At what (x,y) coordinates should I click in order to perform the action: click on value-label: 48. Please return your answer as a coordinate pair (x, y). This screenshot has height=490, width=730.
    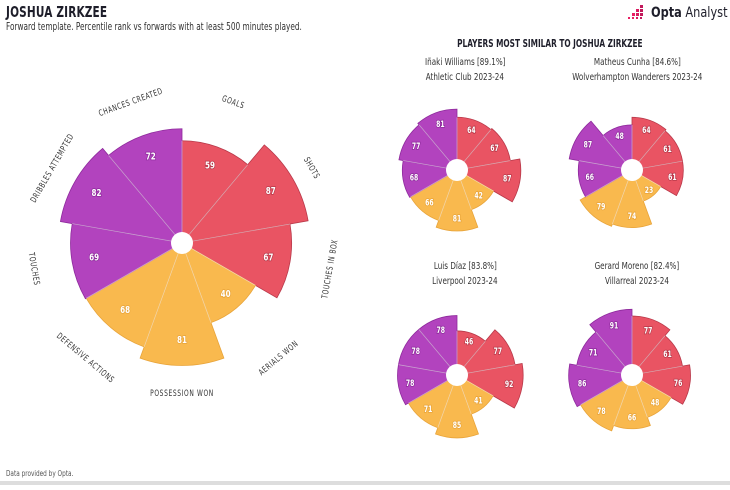
    Looking at the image, I should click on (619, 136).